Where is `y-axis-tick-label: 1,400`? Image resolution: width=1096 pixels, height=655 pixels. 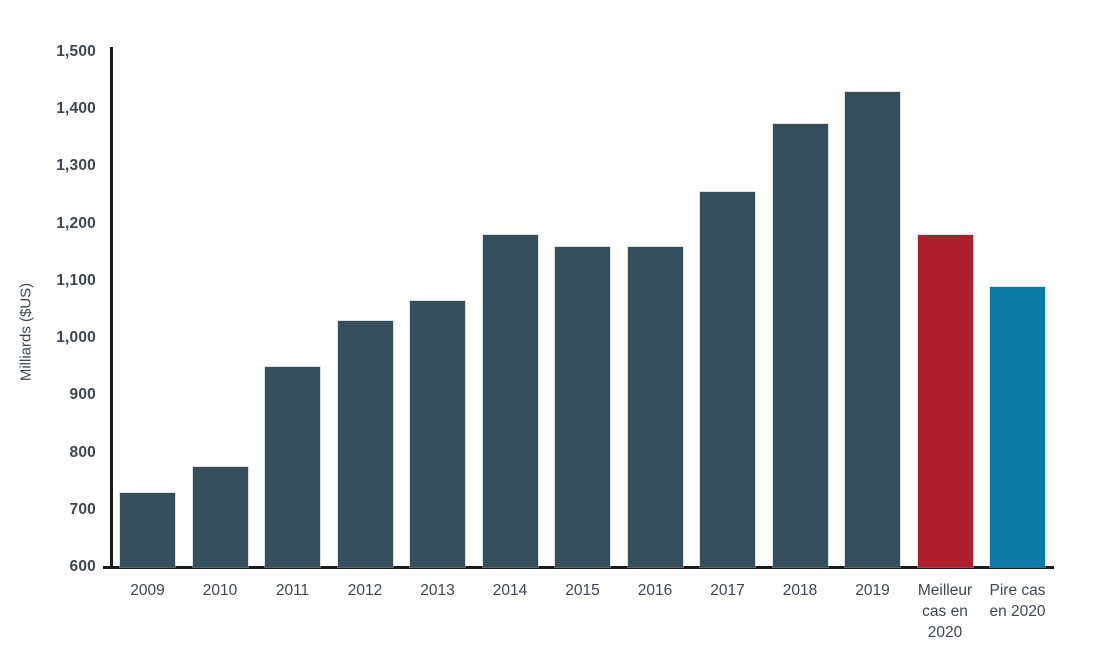 y-axis-tick-label: 1,400 is located at coordinates (76, 109).